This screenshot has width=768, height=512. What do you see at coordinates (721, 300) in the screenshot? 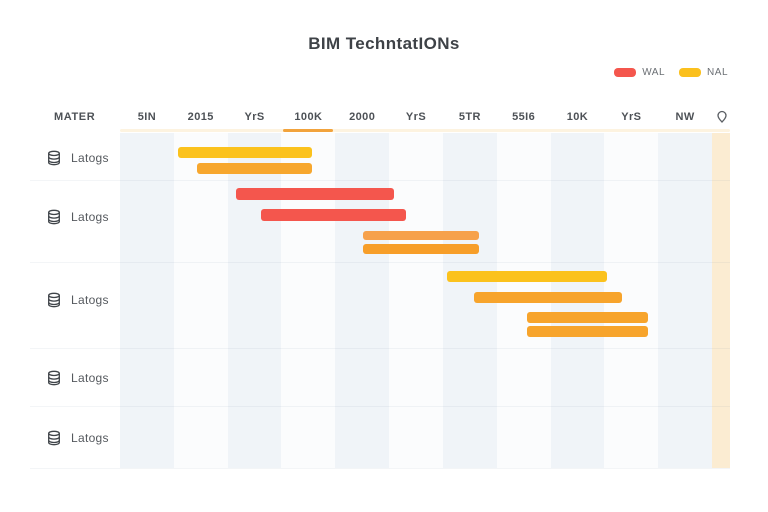
I see `right-highlight-band` at bounding box center [721, 300].